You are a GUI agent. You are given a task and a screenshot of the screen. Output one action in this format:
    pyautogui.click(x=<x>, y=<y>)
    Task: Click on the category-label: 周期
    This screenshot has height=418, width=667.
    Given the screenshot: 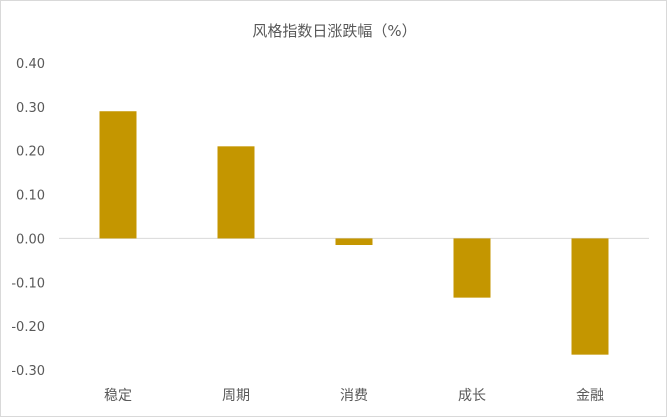 What is the action you would take?
    pyautogui.click(x=236, y=396)
    